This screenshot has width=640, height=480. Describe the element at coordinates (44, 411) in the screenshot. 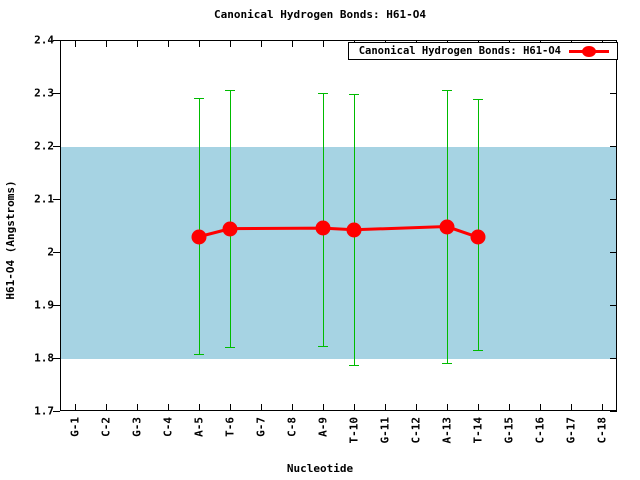

I see `y-tick-label: 1.7` at that location.